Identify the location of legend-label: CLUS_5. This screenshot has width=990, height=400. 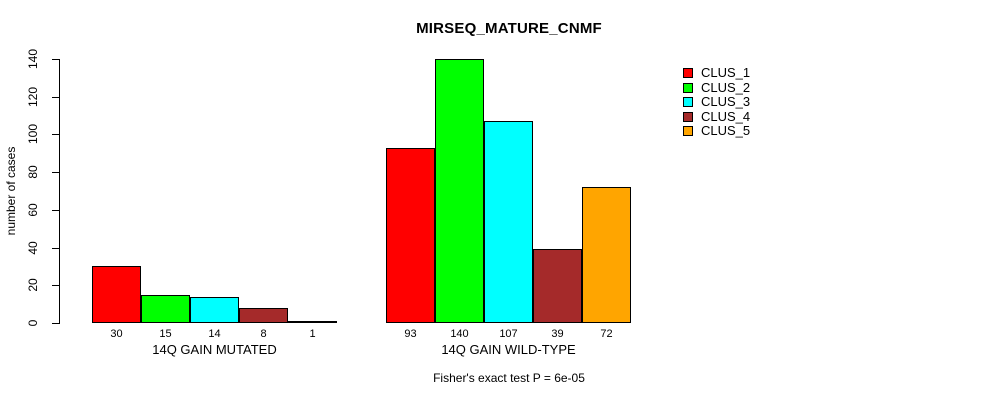
(726, 130).